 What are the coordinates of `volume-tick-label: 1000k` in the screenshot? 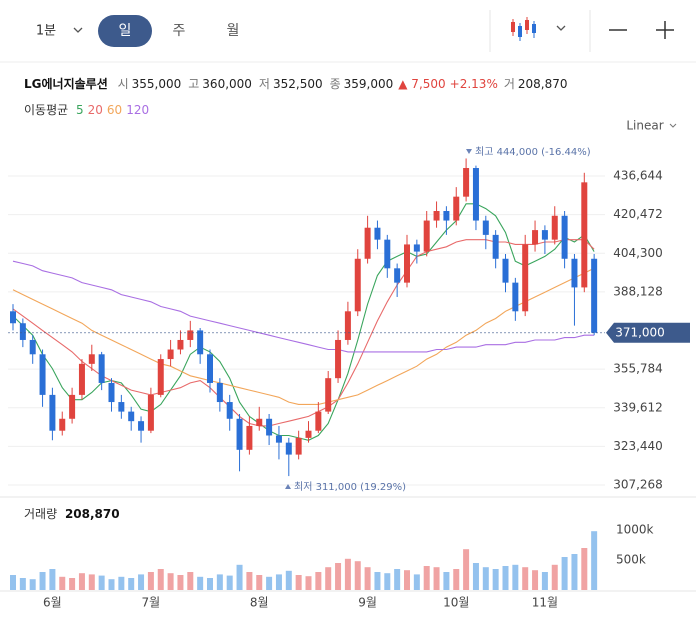 It's located at (635, 530).